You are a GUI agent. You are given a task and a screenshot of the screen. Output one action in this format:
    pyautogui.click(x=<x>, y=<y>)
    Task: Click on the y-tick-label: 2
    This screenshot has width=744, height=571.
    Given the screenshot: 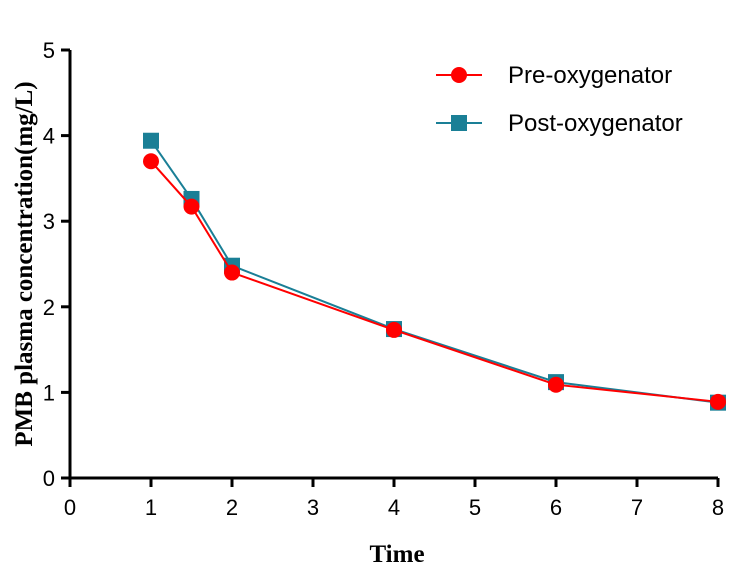 What is the action you would take?
    pyautogui.click(x=49, y=307)
    